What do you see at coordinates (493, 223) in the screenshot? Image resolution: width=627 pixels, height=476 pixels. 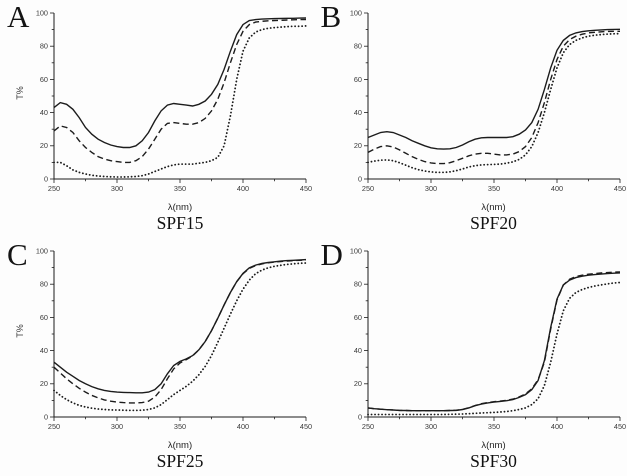 I see `panel-title-spf20: SPF20` at bounding box center [493, 223].